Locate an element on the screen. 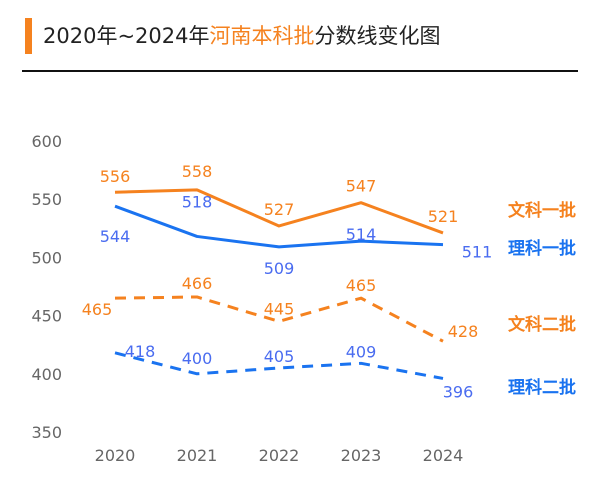  legend-label: 理科一批 is located at coordinates (542, 248).